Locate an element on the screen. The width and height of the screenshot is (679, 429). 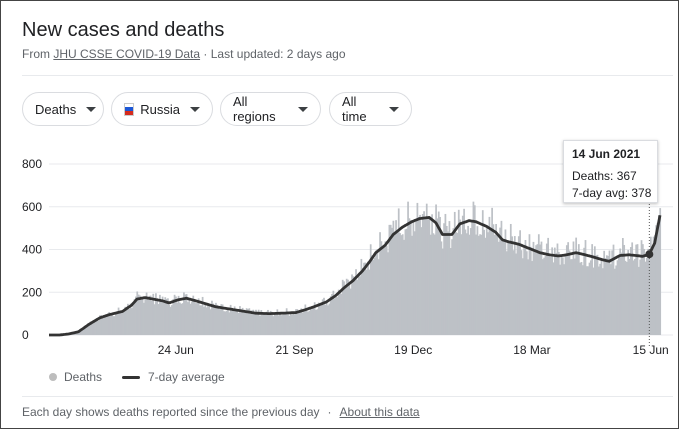
source-link: JHU CSSE COVID-19 Data is located at coordinates (127, 54).